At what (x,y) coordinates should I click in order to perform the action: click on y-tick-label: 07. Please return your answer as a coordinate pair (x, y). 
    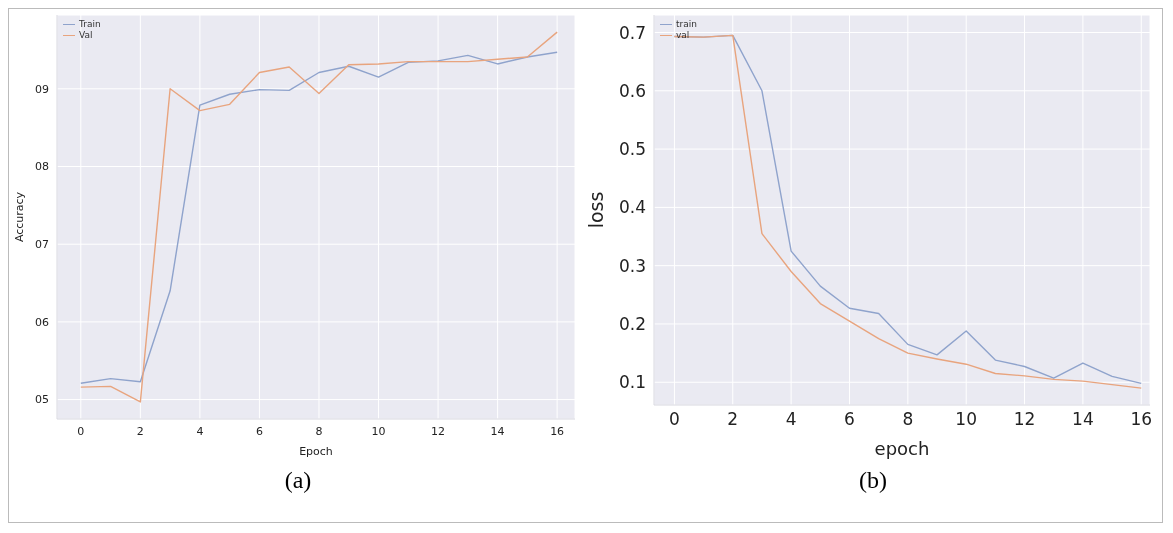
    Looking at the image, I should click on (42, 245).